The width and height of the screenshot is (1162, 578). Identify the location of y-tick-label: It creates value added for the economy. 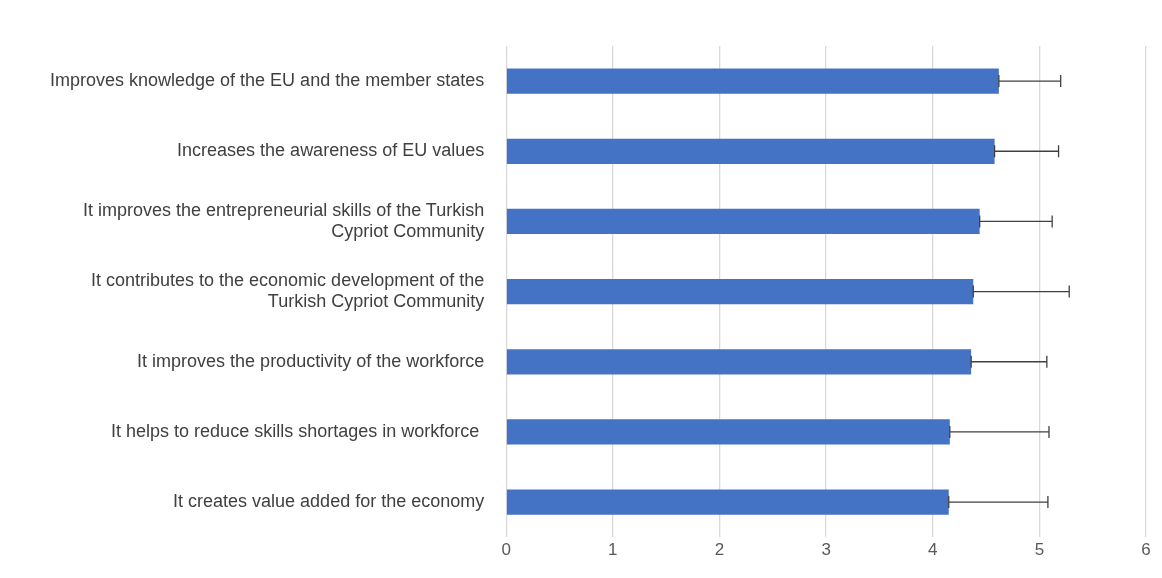
(329, 501).